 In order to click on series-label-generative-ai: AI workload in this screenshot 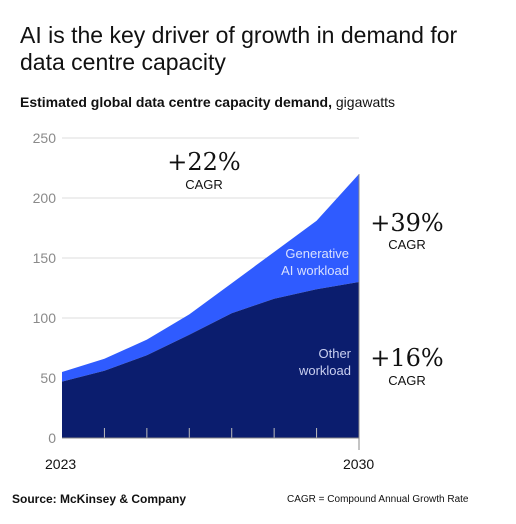, I will do `click(315, 270)`.